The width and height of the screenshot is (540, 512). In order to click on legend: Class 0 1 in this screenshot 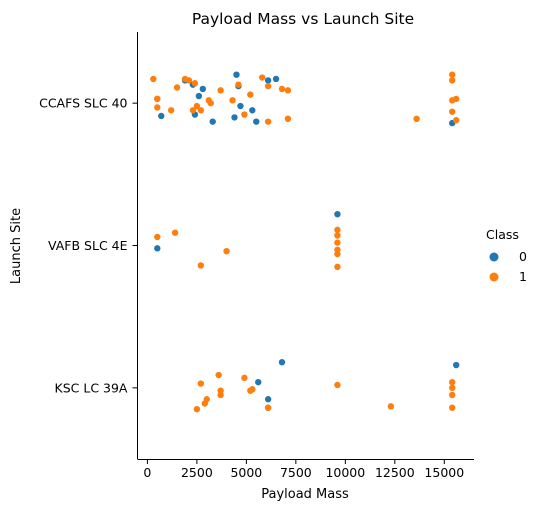, I will do `click(506, 255)`.